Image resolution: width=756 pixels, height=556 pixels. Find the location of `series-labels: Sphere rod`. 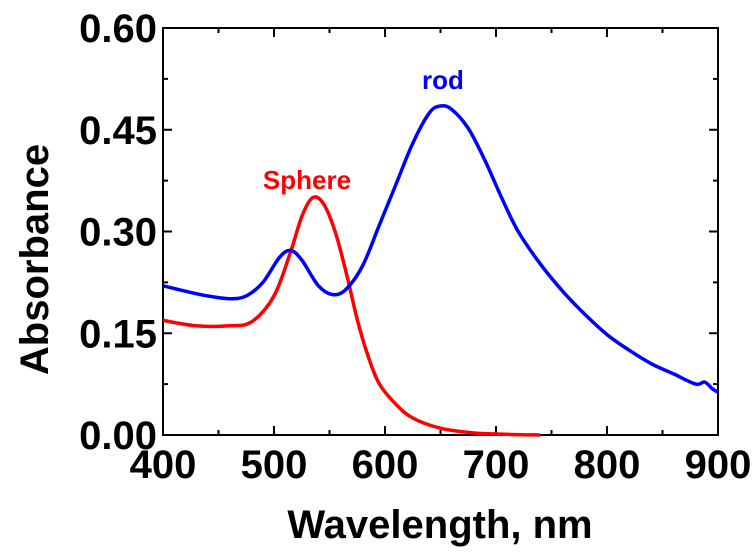

series-labels: Sphere rod is located at coordinates (363, 130).